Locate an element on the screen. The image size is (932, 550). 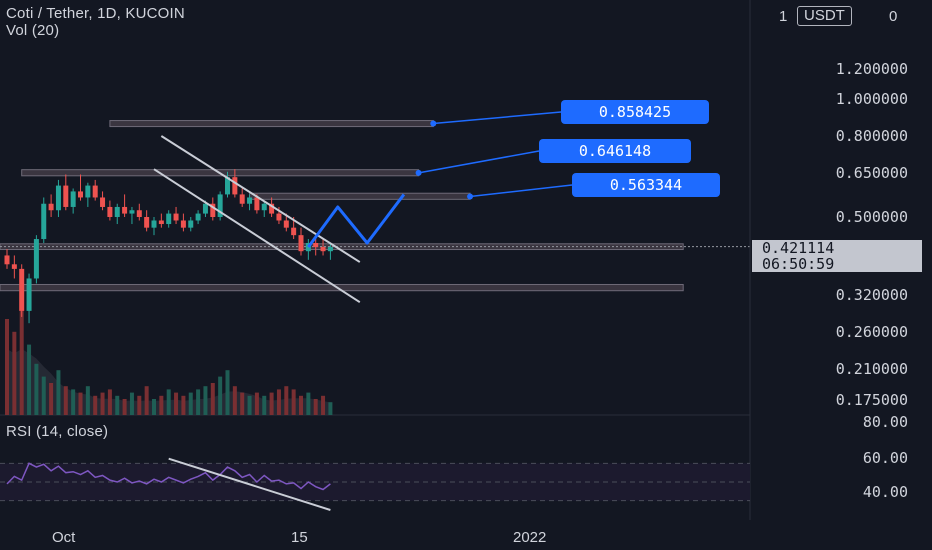
bar-countdown: 06:50:59 is located at coordinates (798, 264).